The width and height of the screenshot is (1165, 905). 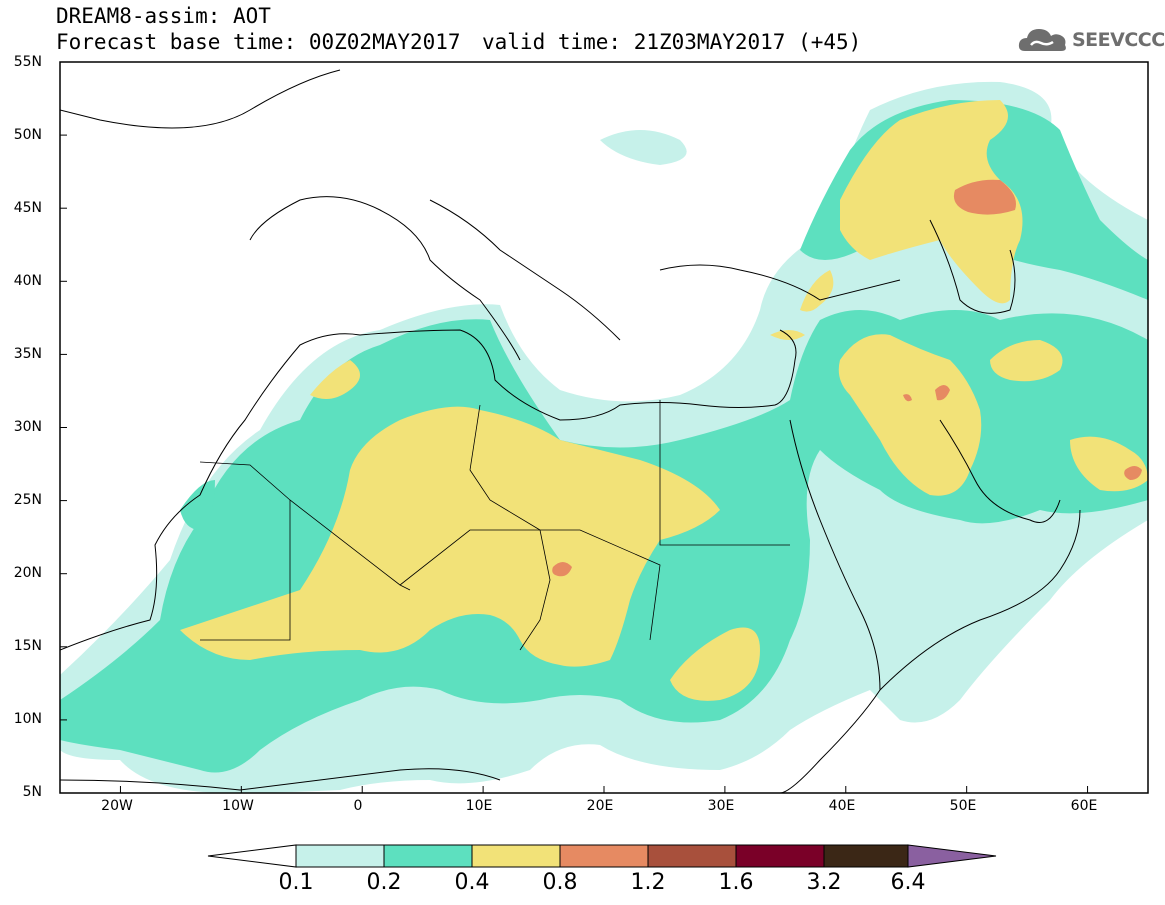 I want to click on lat-label: 35N, so click(x=27, y=354).